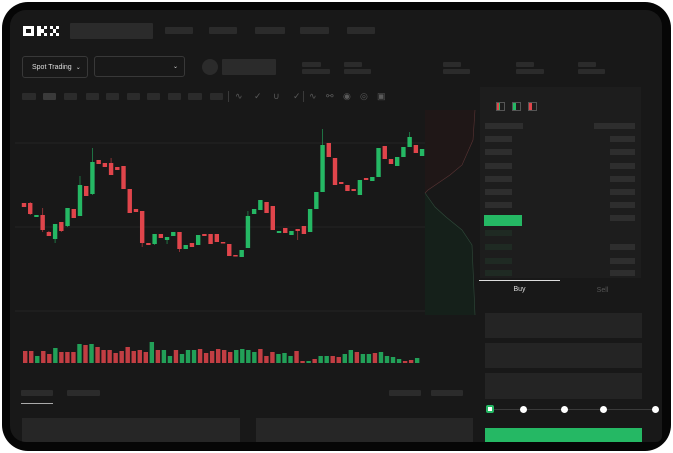 This screenshot has width=673, height=453. I want to click on amount-input, so click(563, 355).